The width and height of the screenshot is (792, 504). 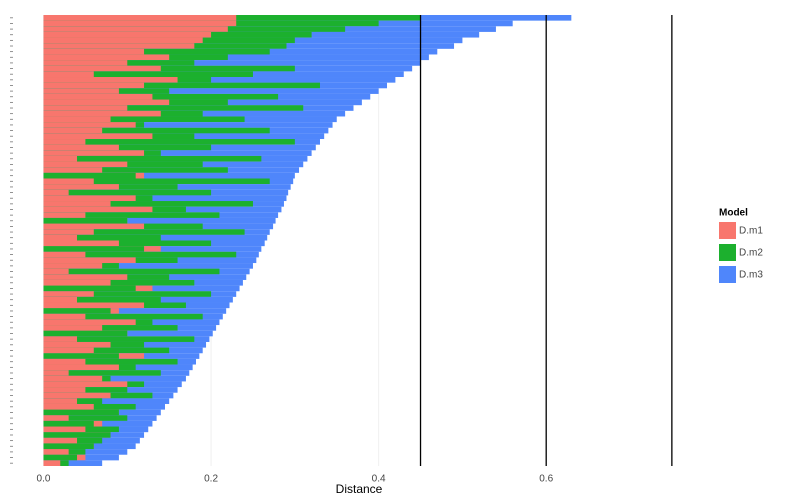 I want to click on legend-label: D.m1, so click(x=751, y=231).